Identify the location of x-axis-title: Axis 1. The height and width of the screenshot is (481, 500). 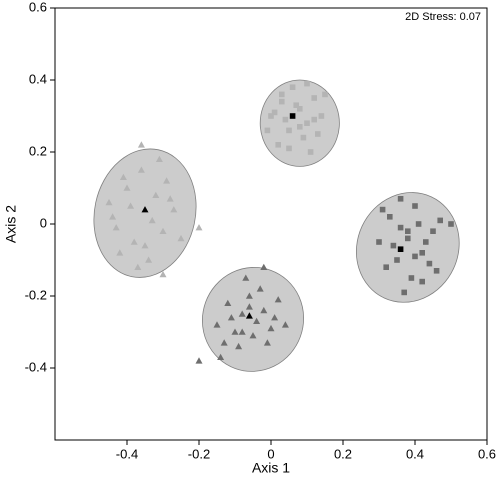
(271, 468).